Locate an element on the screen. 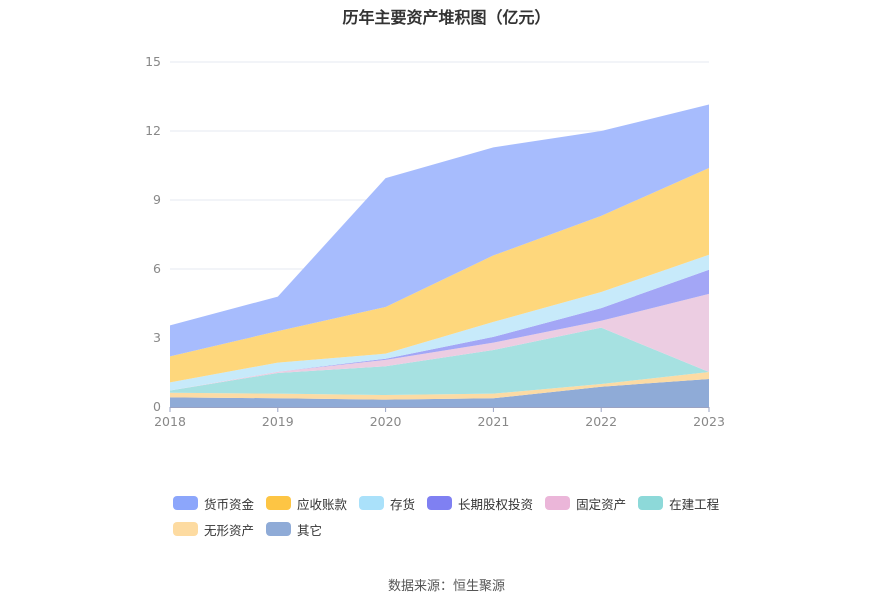 The width and height of the screenshot is (893, 603). y-tick-label: 6 is located at coordinates (157, 268).